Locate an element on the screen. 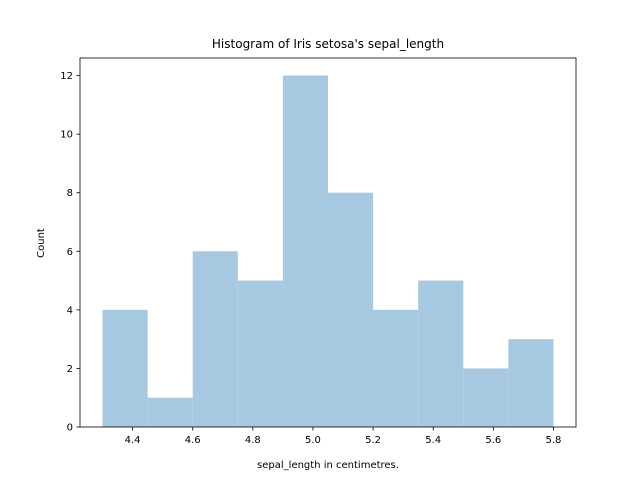 This screenshot has height=480, width=640. y-tick-label: 10 is located at coordinates (66, 135).